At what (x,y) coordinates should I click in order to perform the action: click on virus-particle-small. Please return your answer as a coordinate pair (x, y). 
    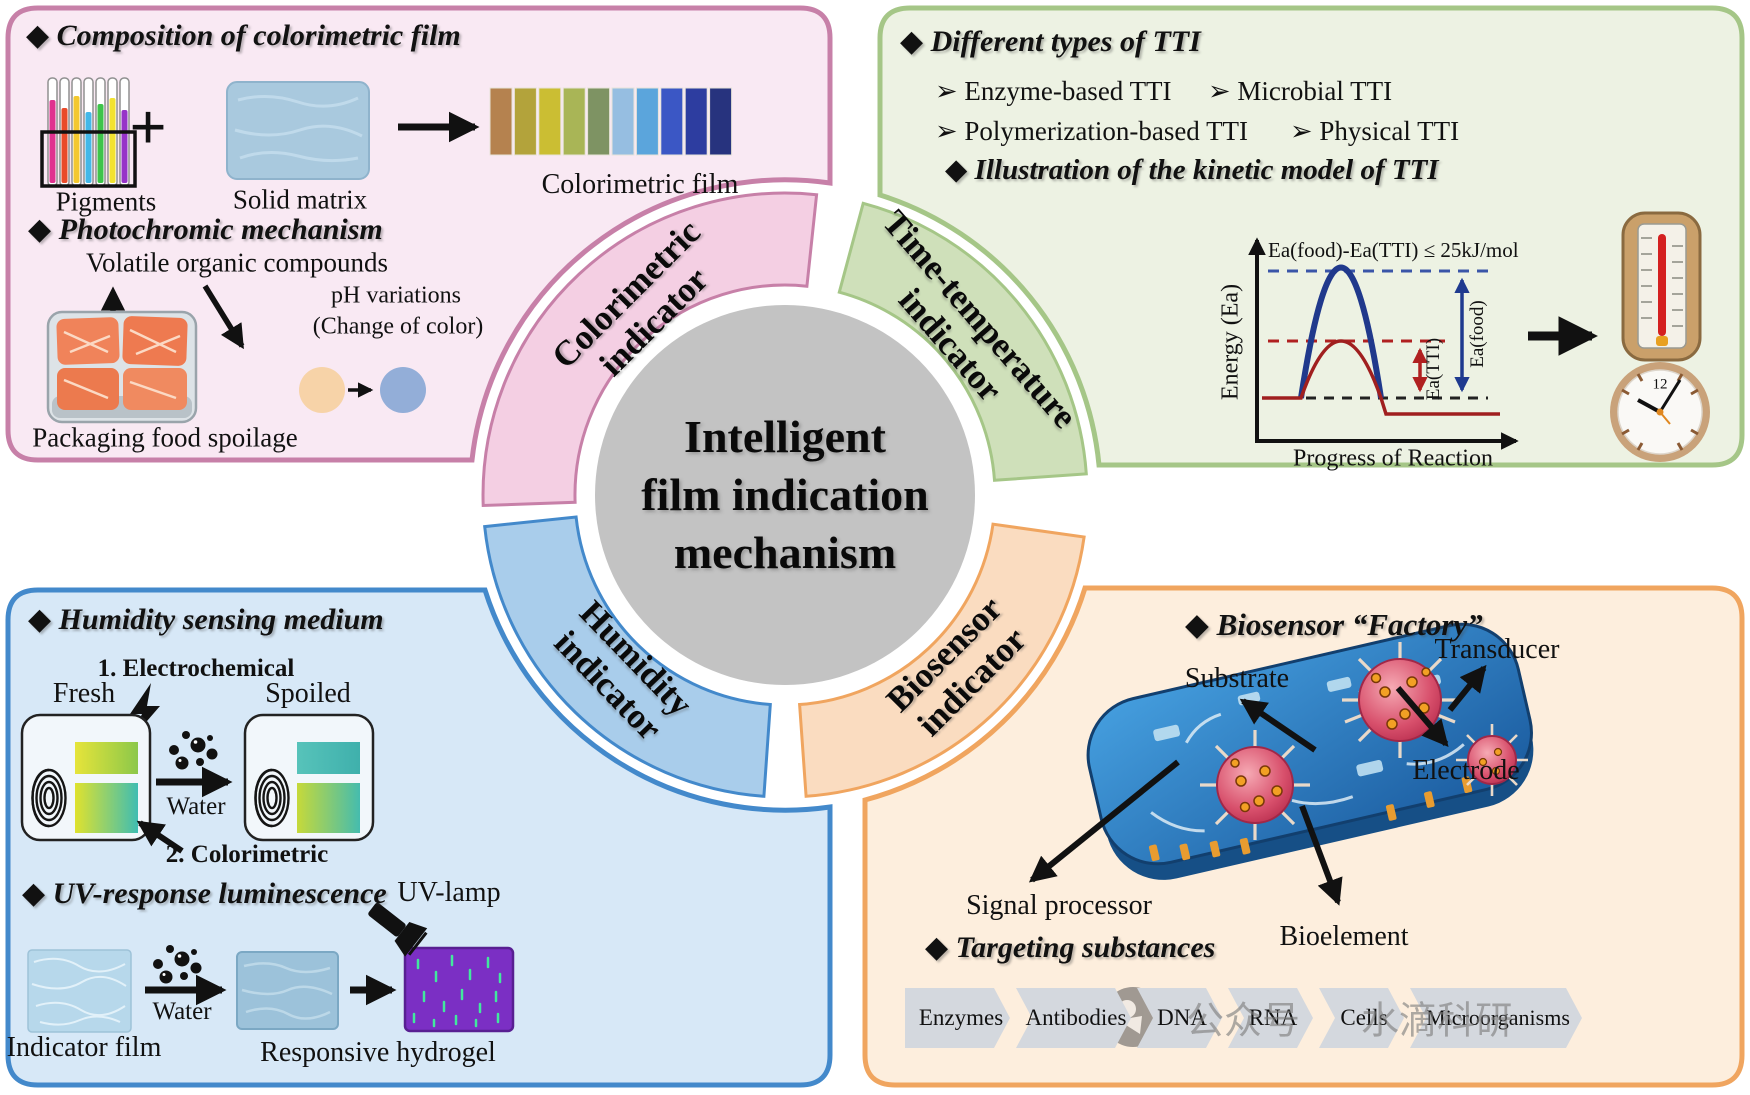
    Looking at the image, I should click on (1492, 760).